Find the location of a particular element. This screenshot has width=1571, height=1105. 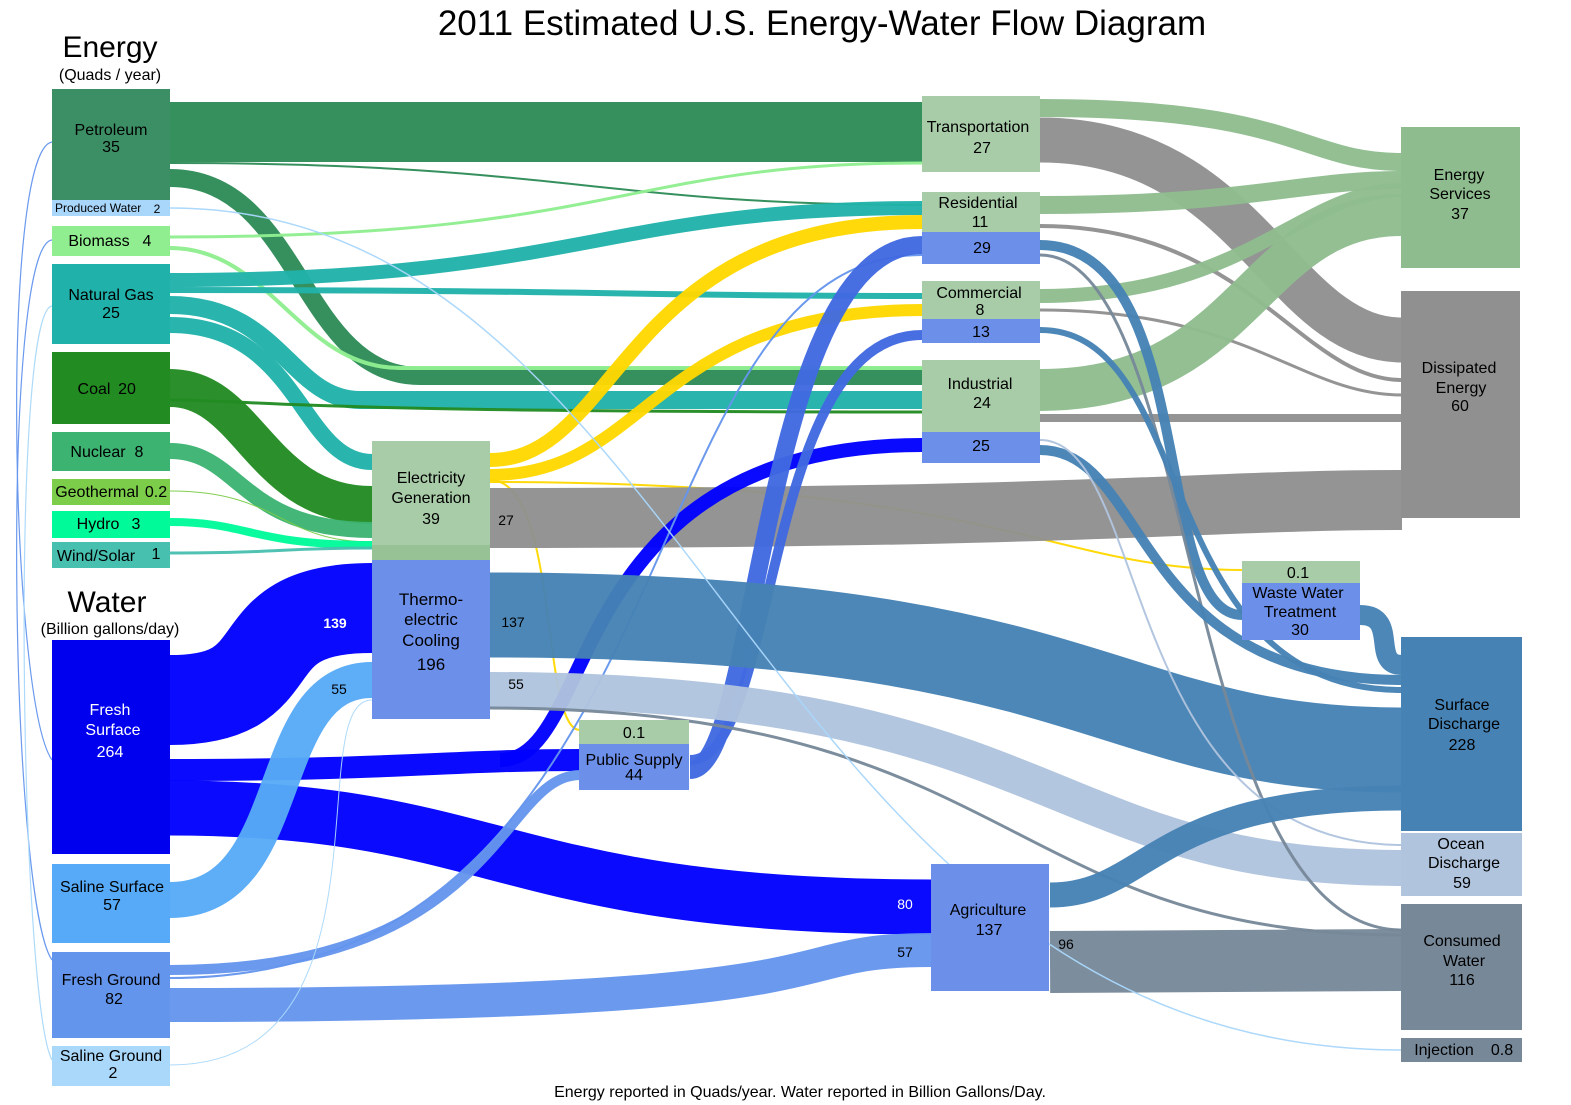

flow-transportation-services is located at coordinates (1221, 135).